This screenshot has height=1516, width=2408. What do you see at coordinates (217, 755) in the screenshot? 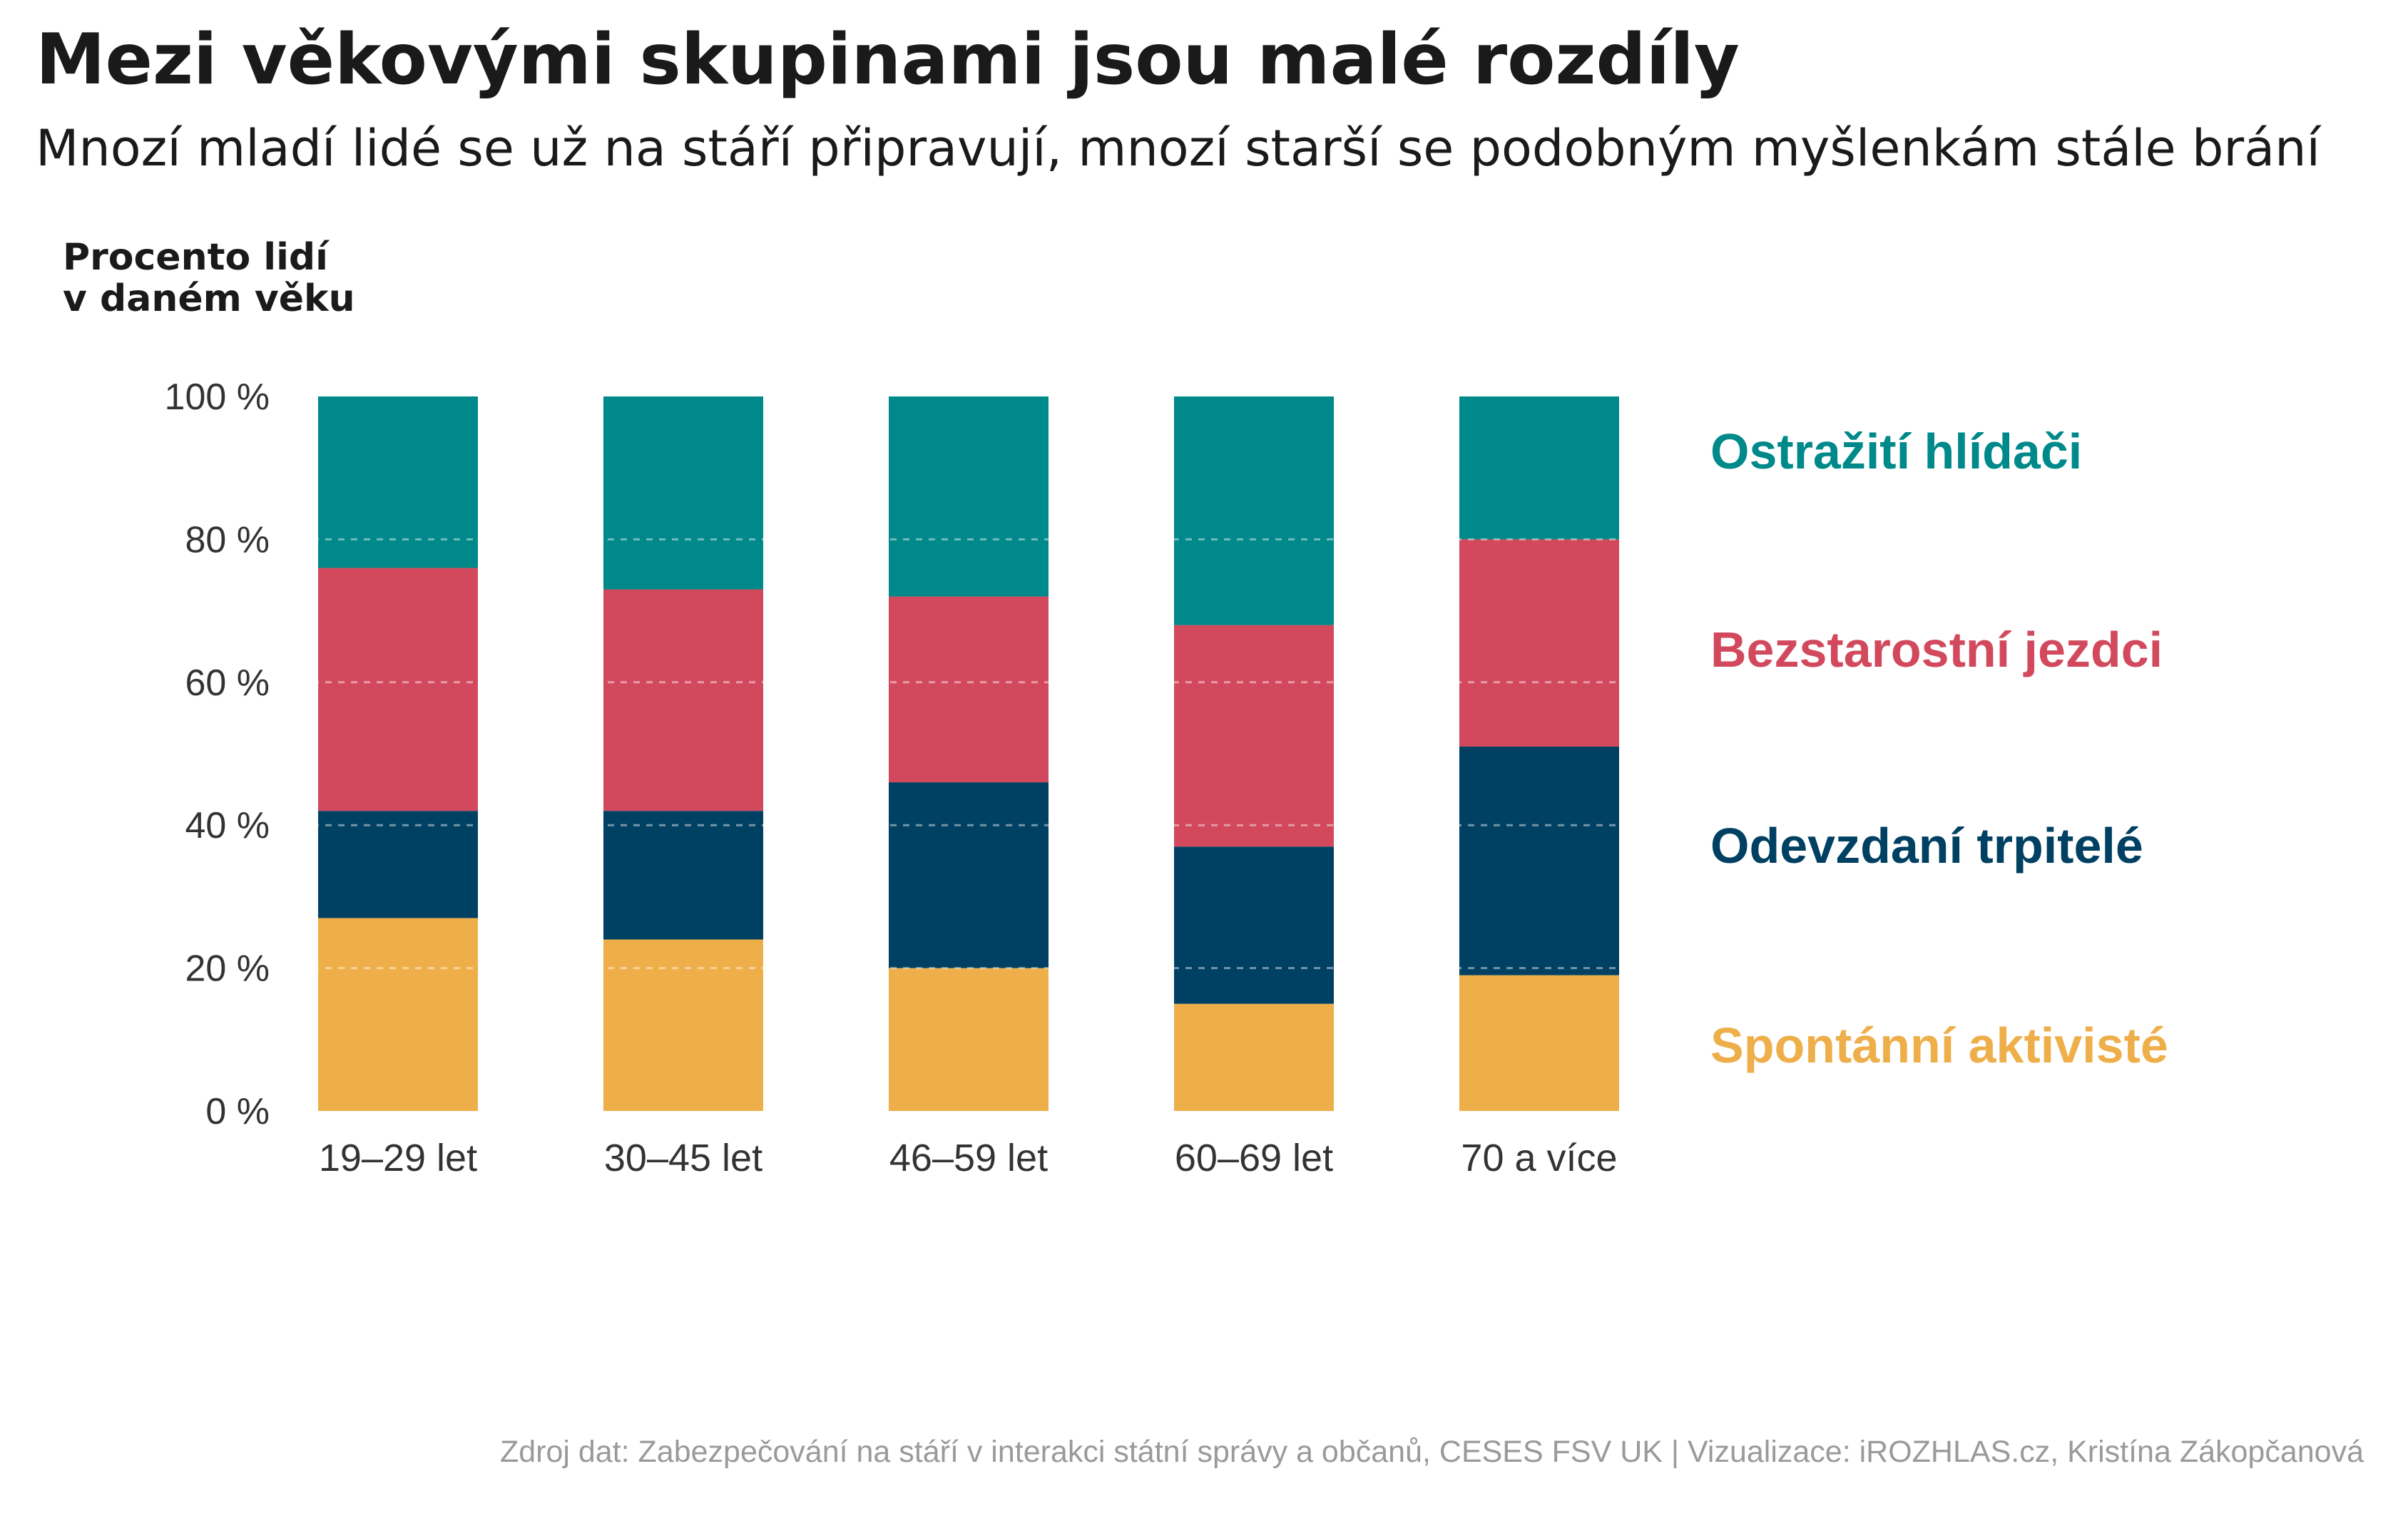
I see `y-tick-labels: 0 % 20 % 40 % 60 % 80 % 100 %` at bounding box center [217, 755].